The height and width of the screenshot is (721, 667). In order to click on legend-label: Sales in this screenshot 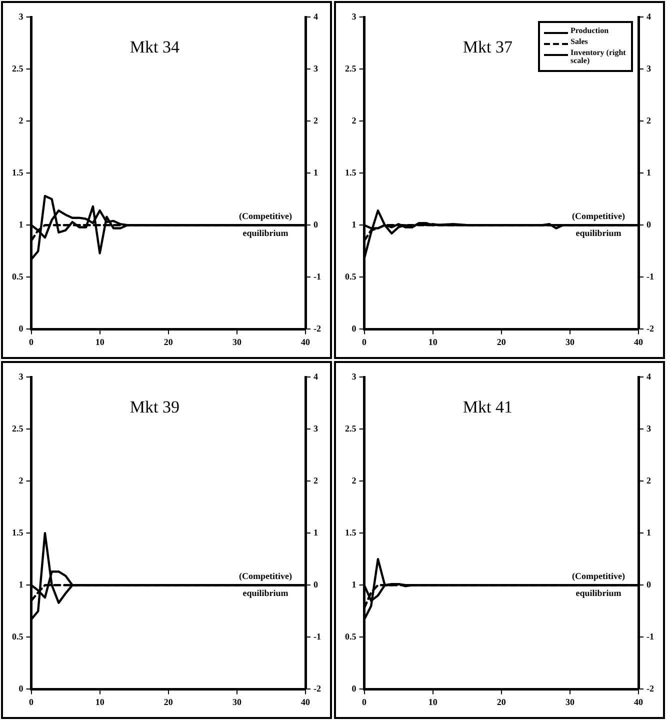, I will do `click(579, 41)`.